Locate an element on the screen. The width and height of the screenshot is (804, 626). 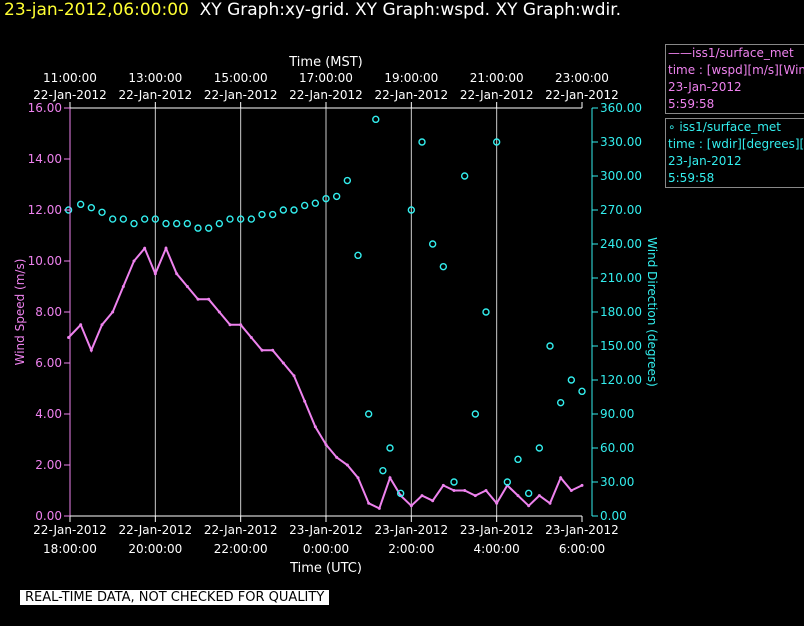
timestamp: 23-jan-2012,06:00:00 is located at coordinates (96, 10).